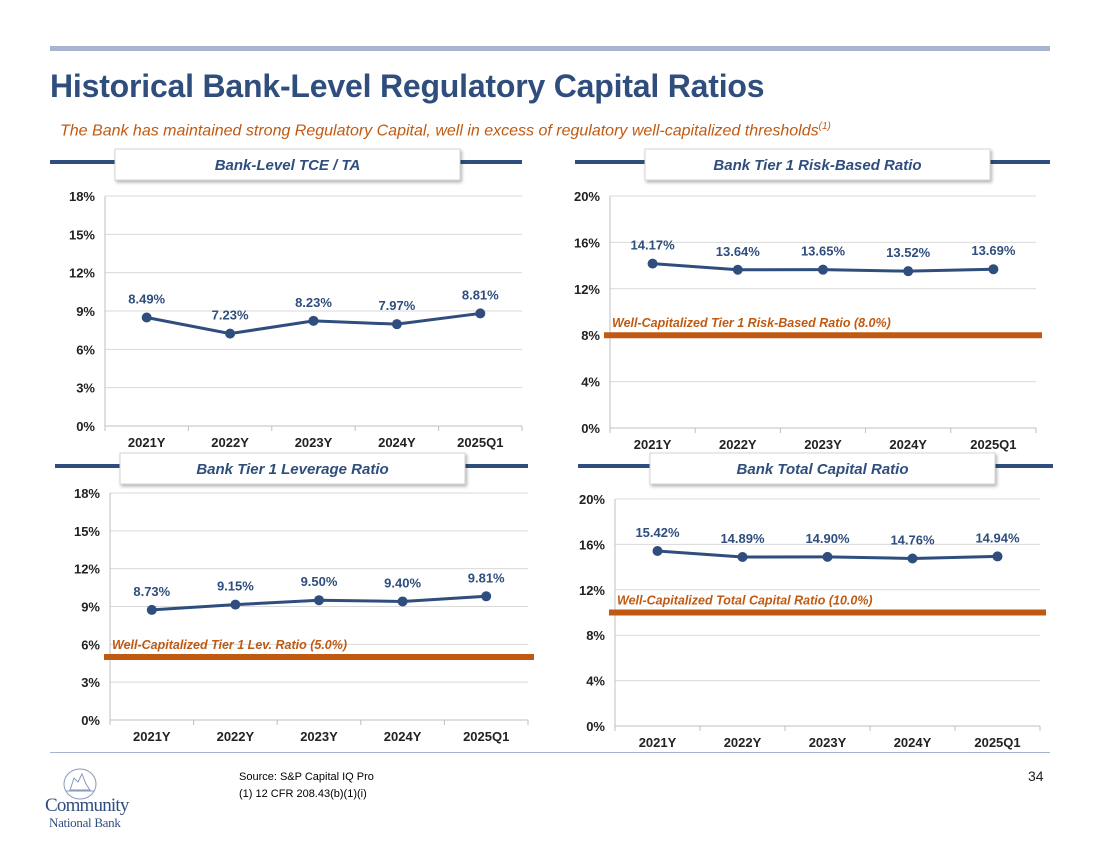  Describe the element at coordinates (550, 48) in the screenshot. I see `top-rule` at that location.